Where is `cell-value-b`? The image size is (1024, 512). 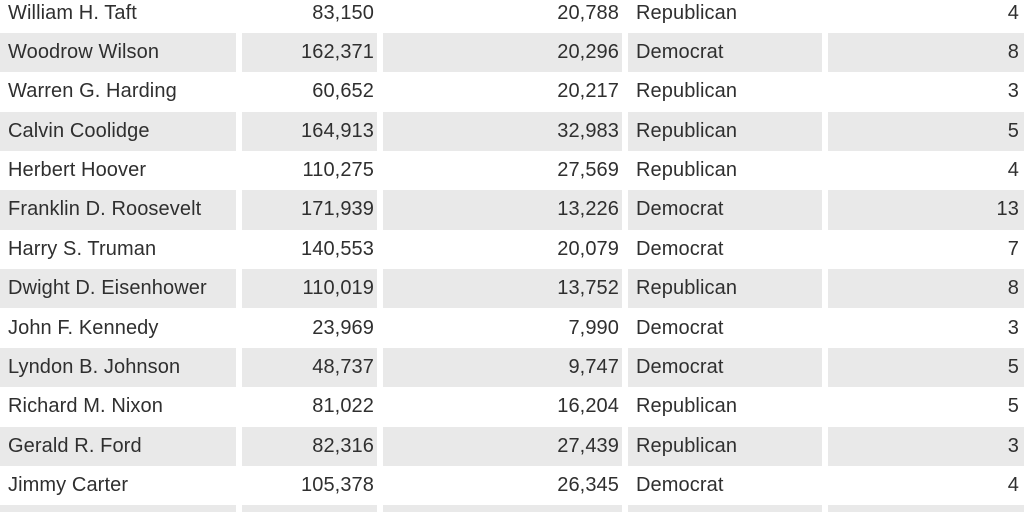 cell-value-b is located at coordinates (502, 508).